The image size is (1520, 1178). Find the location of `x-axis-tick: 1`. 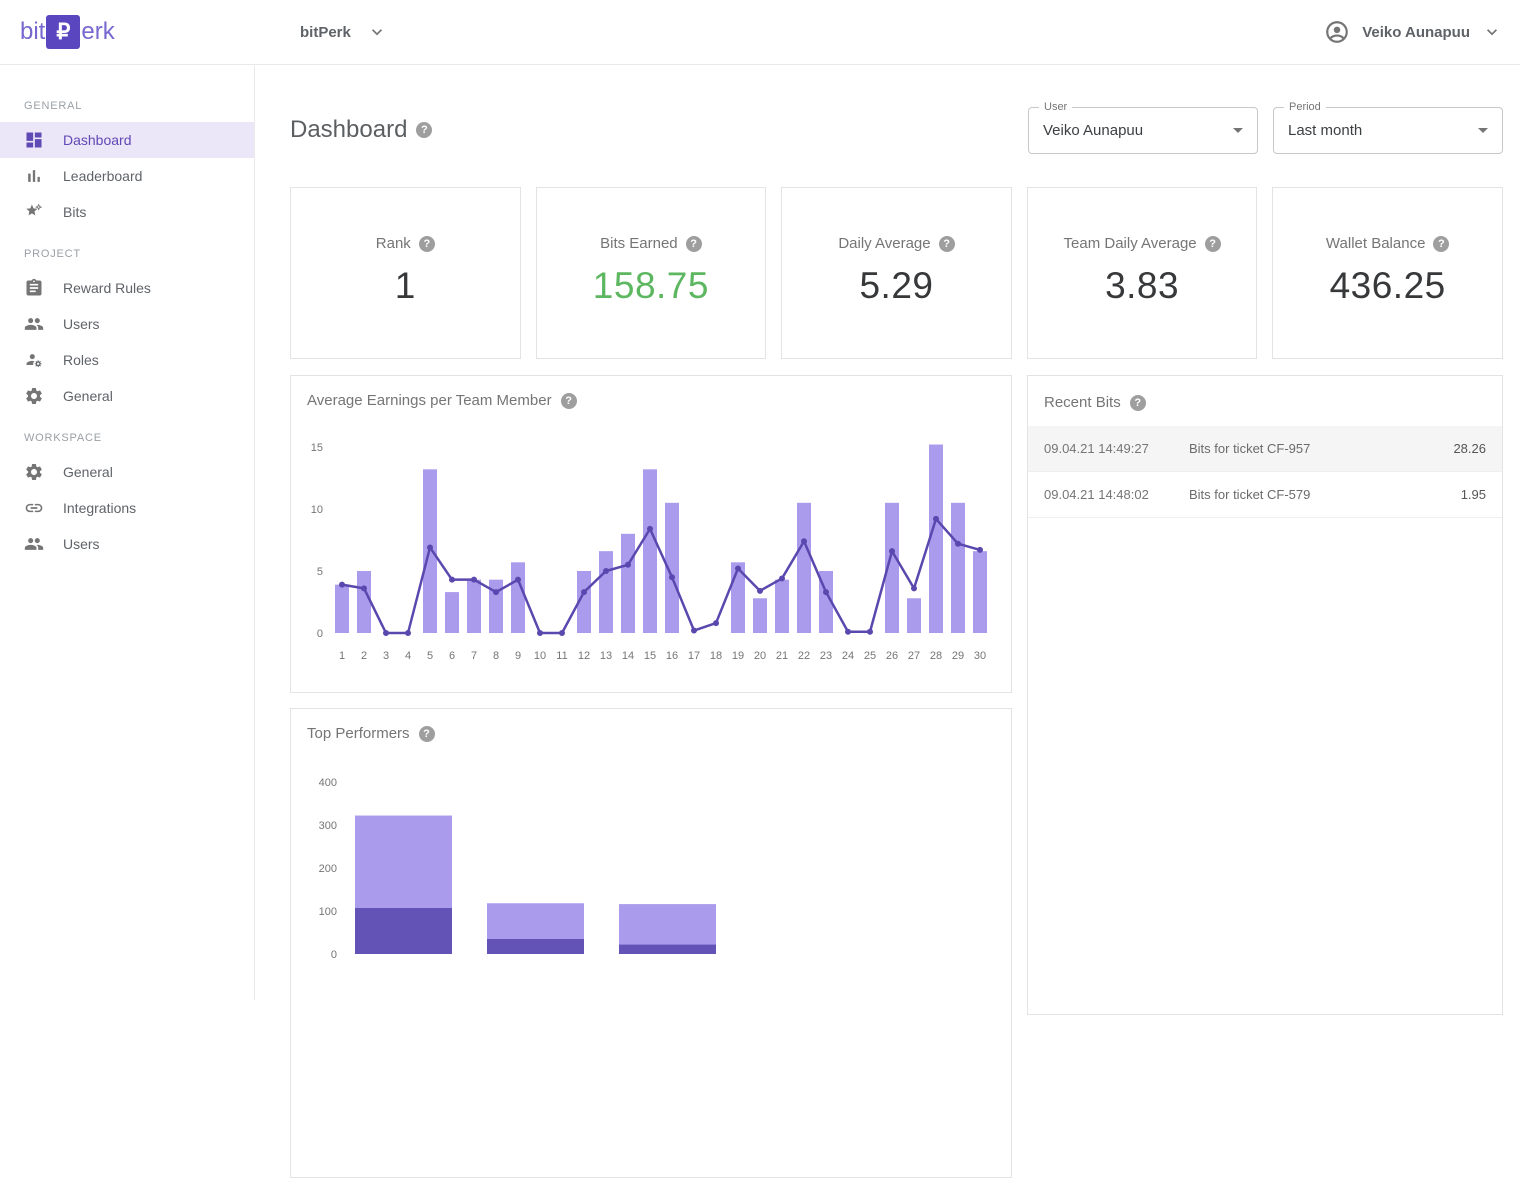

x-axis-tick: 1 is located at coordinates (342, 656).